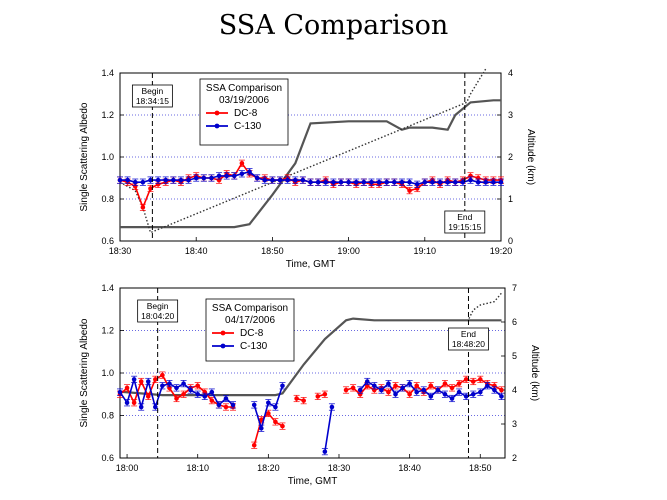  I want to click on x-tick-label: 18:10, so click(197, 468).